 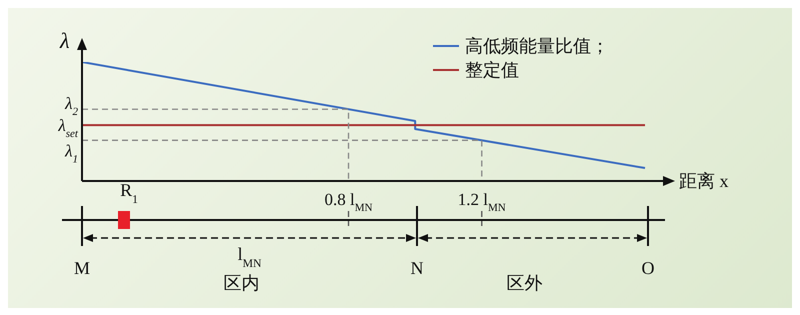 I want to click on text: M, so click(x=82, y=268).